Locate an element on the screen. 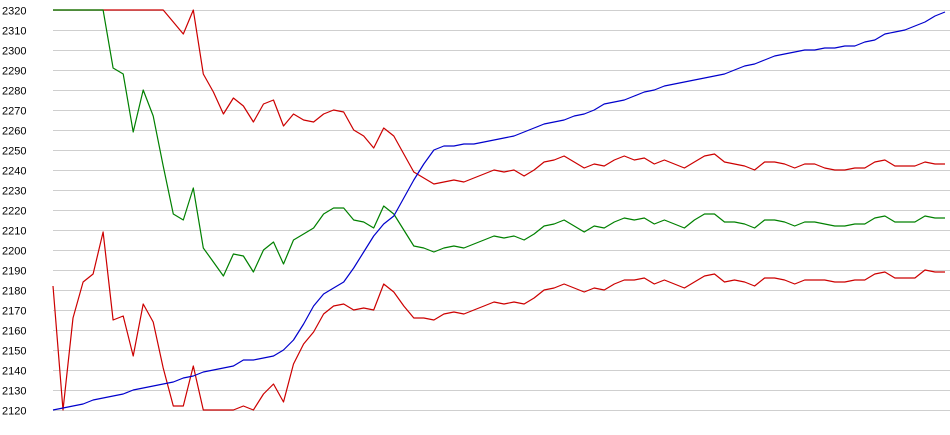 The height and width of the screenshot is (435, 950). y-tick-label: 2190 is located at coordinates (14, 272).